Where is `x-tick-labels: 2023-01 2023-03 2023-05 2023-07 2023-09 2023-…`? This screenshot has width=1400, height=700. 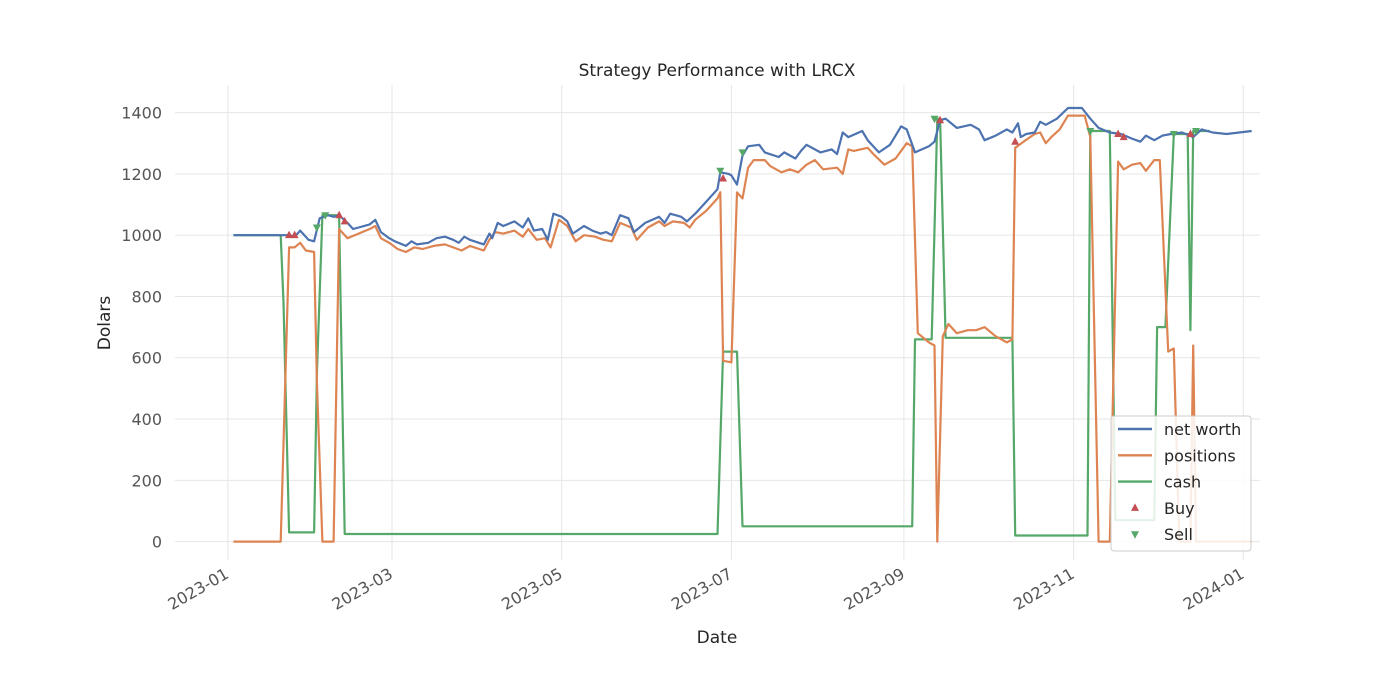 x-tick-labels: 2023-01 2023-03 2023-05 2023-07 2023-09 2023-… is located at coordinates (705, 589).